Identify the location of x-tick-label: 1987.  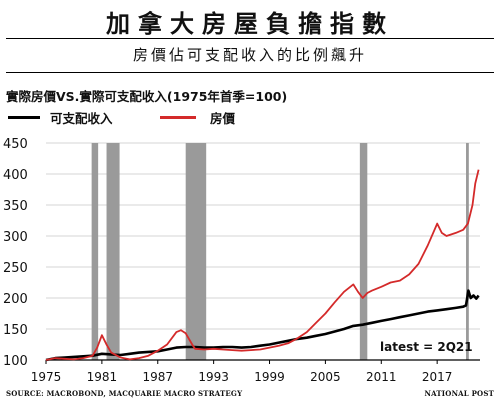
(157, 377).